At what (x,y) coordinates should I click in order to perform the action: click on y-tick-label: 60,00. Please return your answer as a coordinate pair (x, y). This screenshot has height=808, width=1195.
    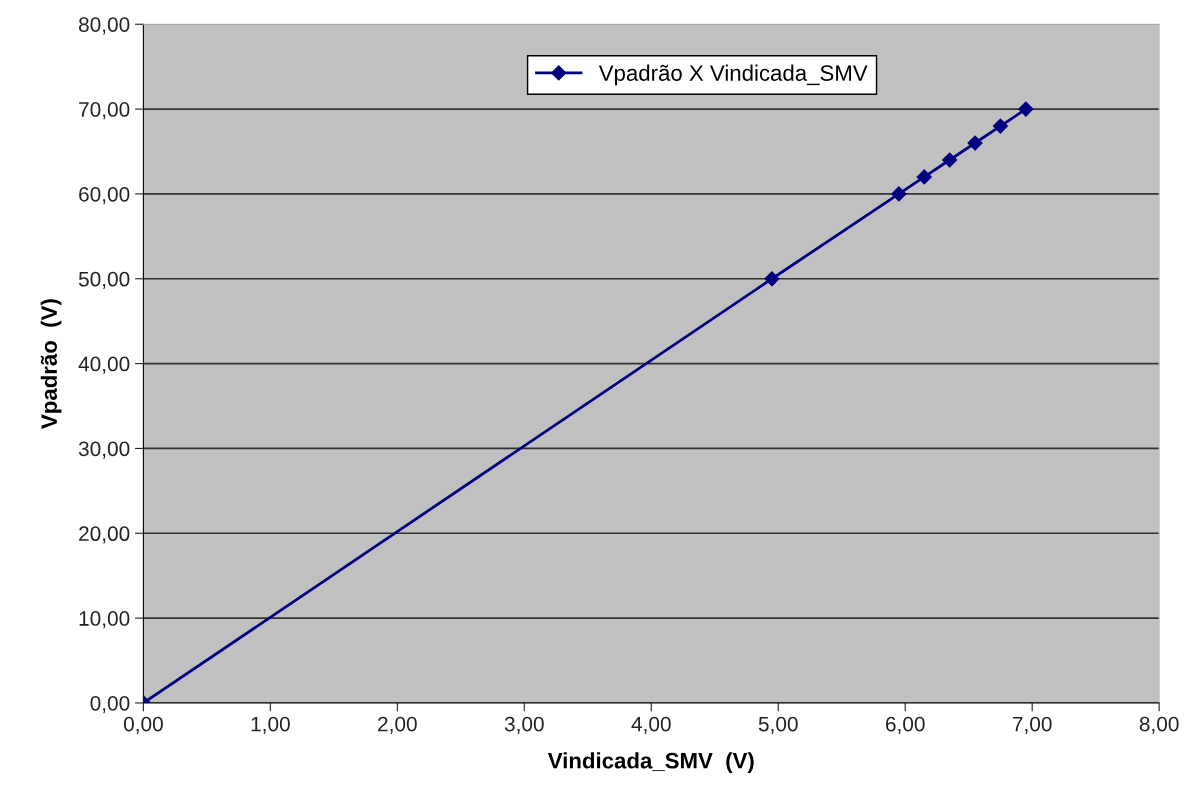
    Looking at the image, I should click on (104, 195).